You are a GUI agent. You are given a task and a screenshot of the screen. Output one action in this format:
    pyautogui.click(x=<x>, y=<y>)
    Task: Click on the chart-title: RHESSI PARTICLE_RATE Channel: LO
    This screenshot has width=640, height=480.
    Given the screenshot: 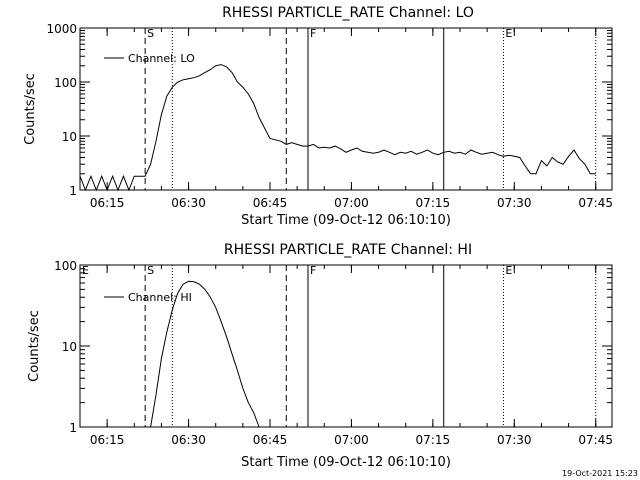 What is the action you would take?
    pyautogui.click(x=348, y=13)
    